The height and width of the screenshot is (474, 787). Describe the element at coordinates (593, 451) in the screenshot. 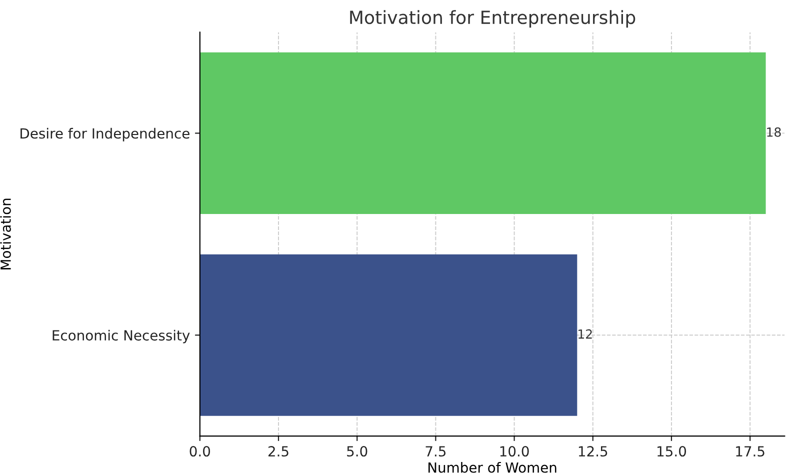

I see `x-tick-label: 12.5` at that location.